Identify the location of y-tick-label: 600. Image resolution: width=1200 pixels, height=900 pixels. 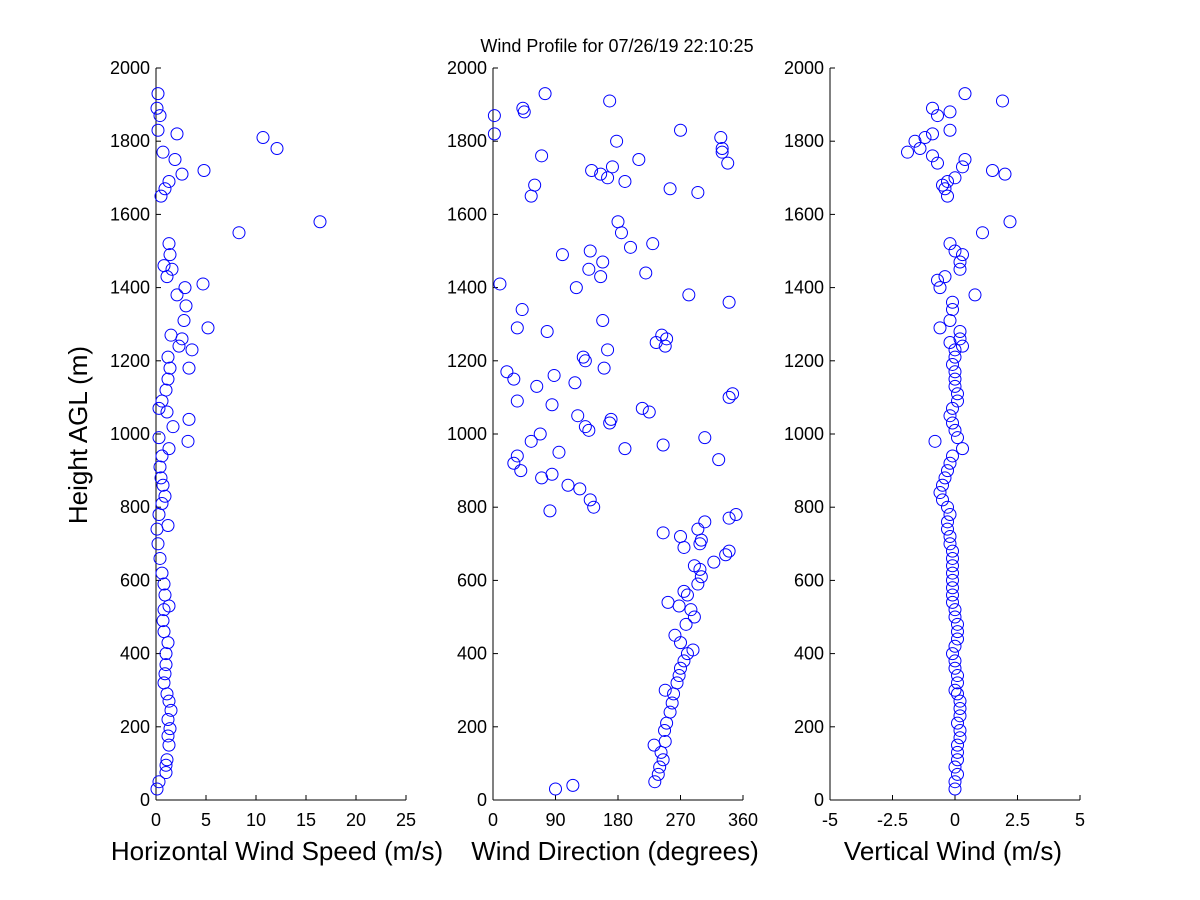
(135, 580).